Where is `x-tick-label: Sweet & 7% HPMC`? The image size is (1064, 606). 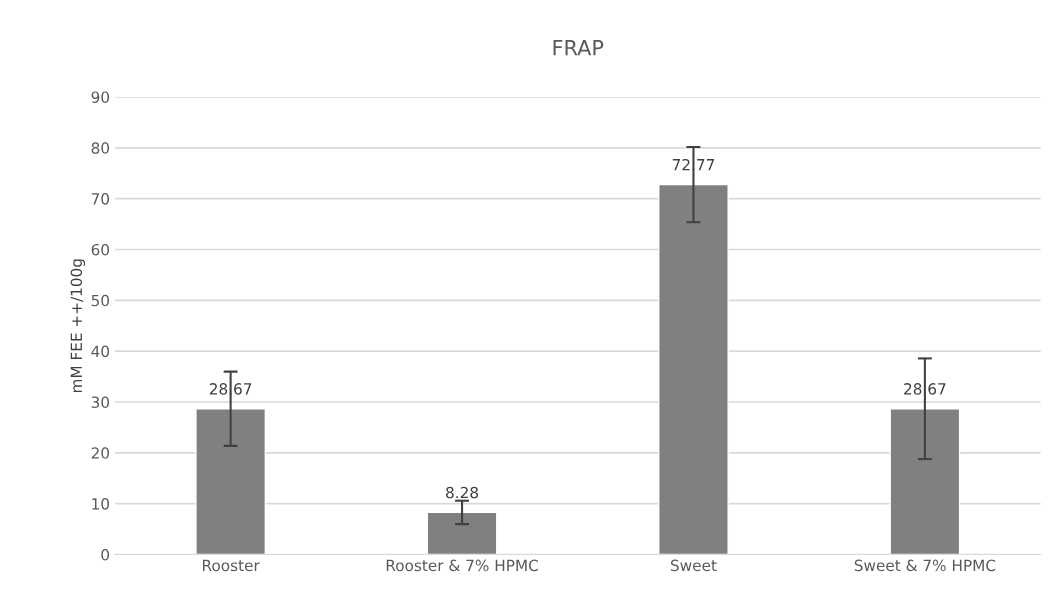 x-tick-label: Sweet & 7% HPMC is located at coordinates (925, 565).